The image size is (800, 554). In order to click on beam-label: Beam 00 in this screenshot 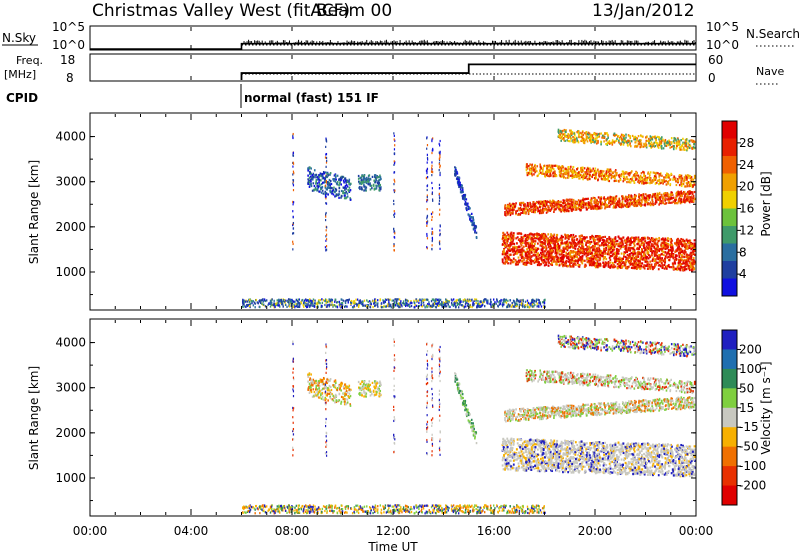, I will do `click(354, 11)`.